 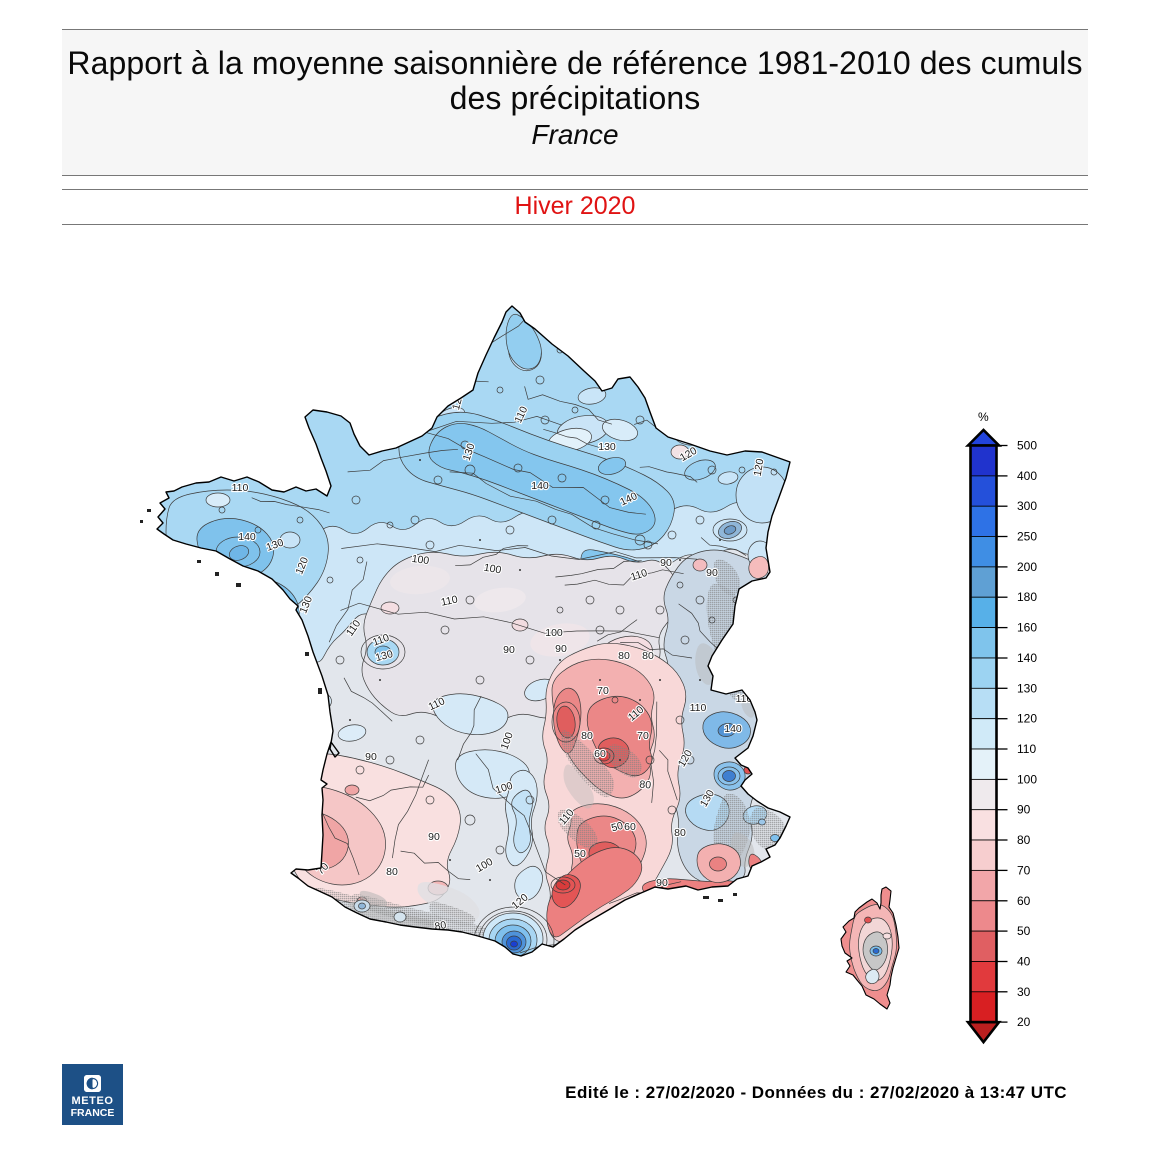 What do you see at coordinates (1027, 628) in the screenshot?
I see `svg-text: 160` at bounding box center [1027, 628].